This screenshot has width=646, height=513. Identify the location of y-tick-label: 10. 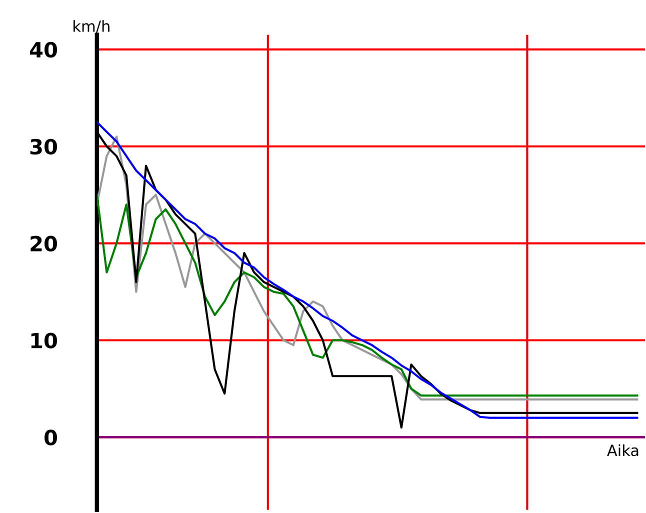
(44, 340).